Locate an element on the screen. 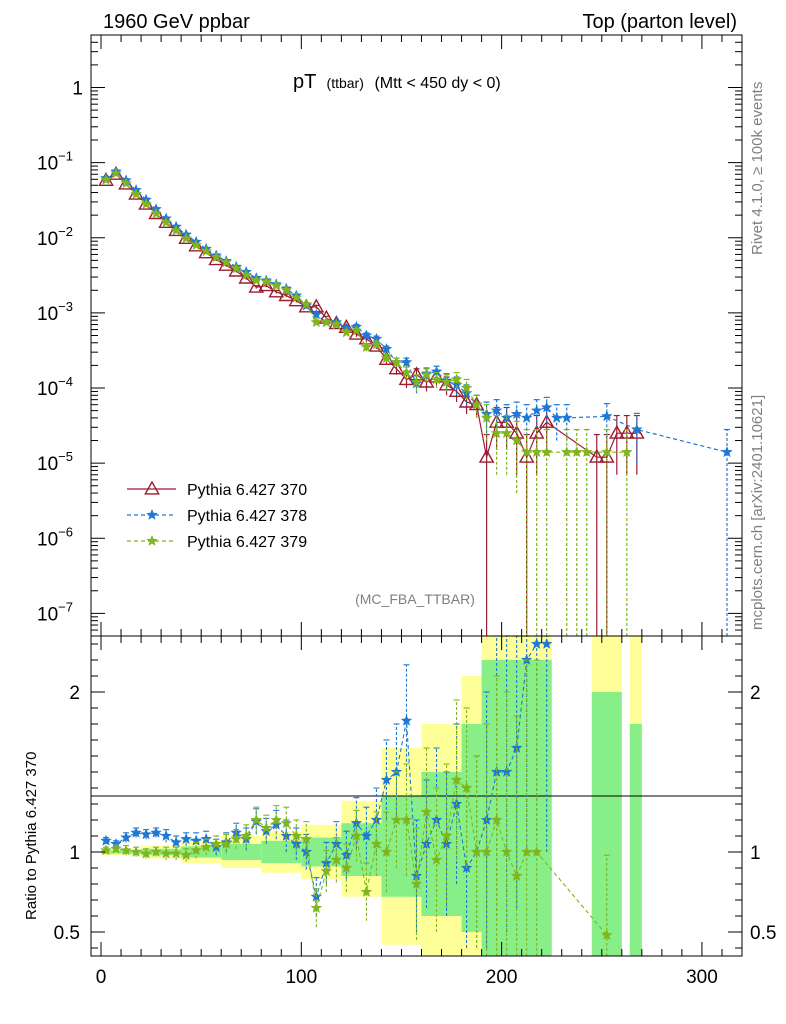 Image resolution: width=786 pixels, height=1024 pixels. main-ytick-label: 10⁻⁶ is located at coordinates (55, 537).